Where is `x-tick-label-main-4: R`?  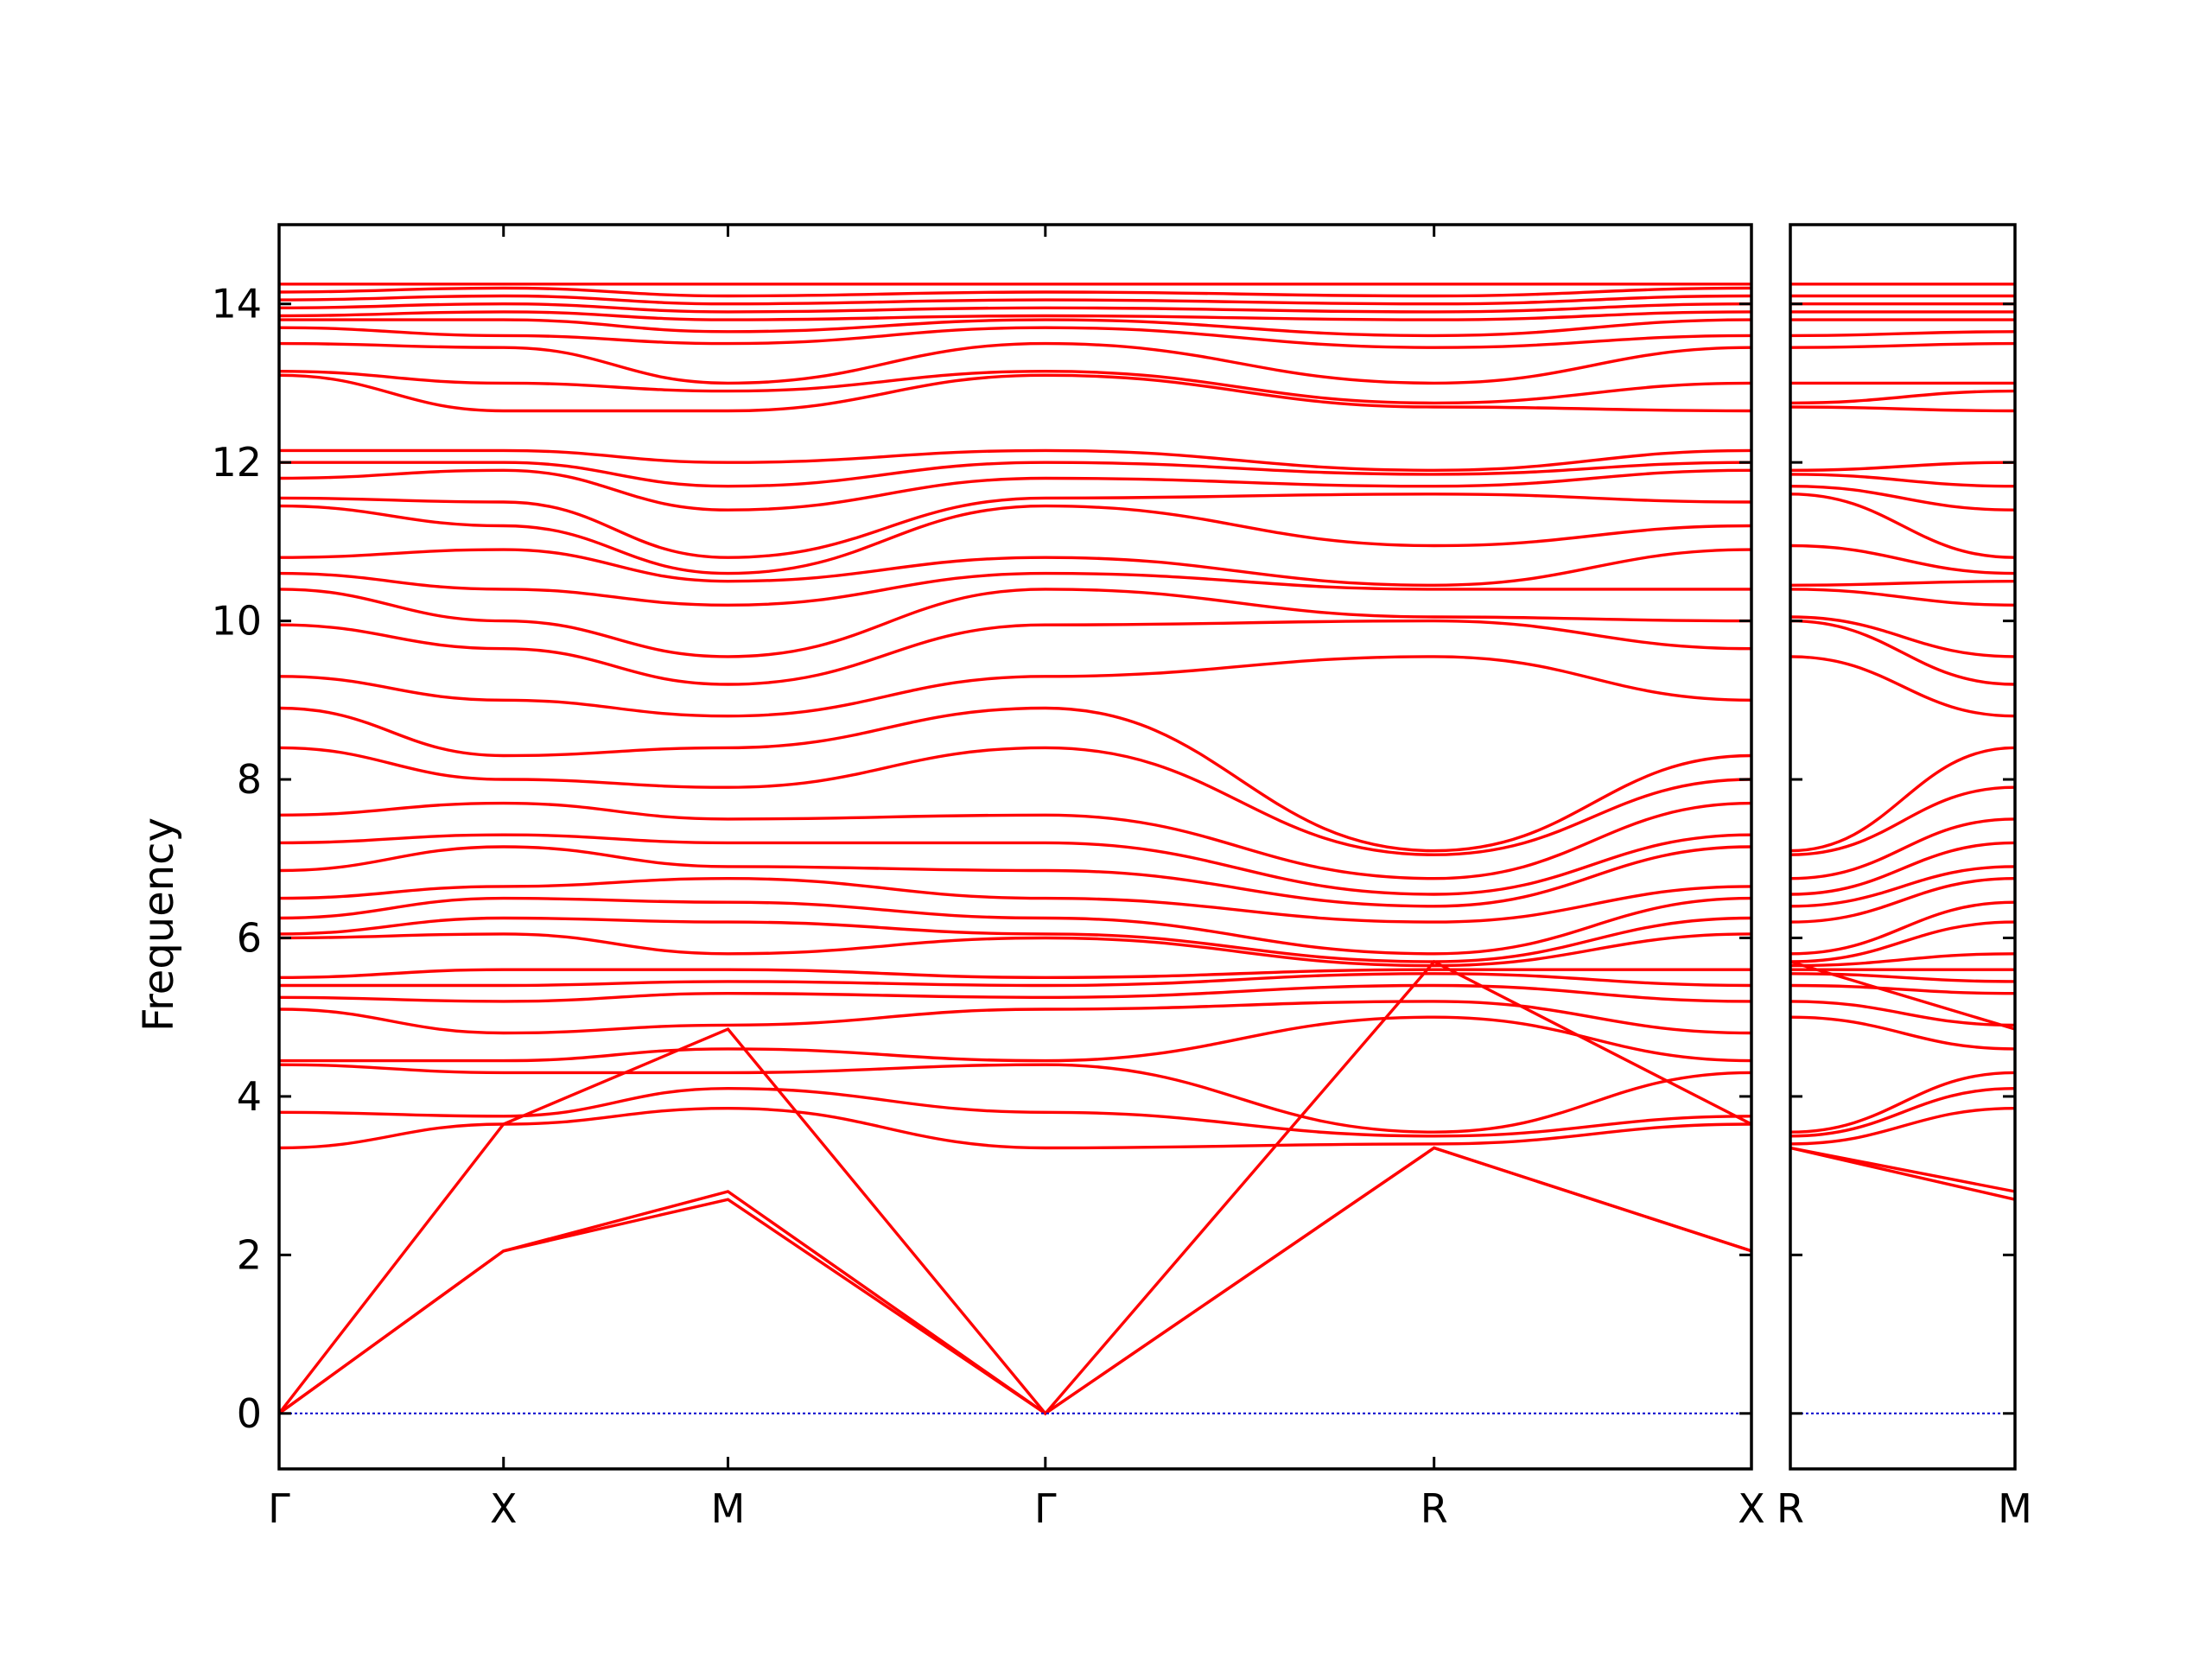
x-tick-label-main-4: R is located at coordinates (1434, 1508).